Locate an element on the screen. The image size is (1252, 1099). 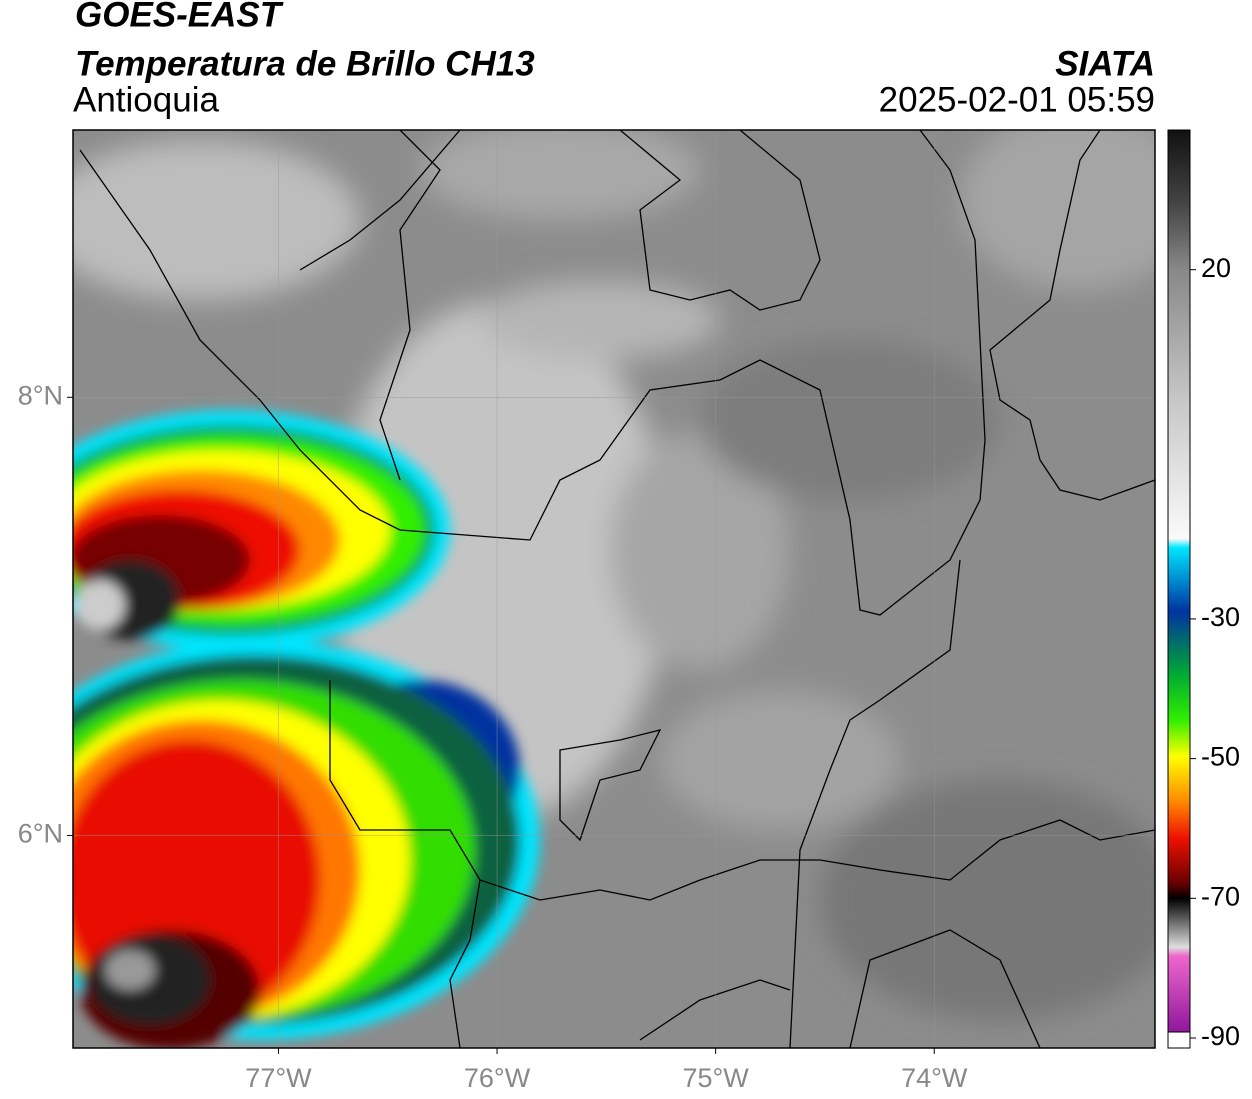
colorbar-under is located at coordinates (1179, 1040).